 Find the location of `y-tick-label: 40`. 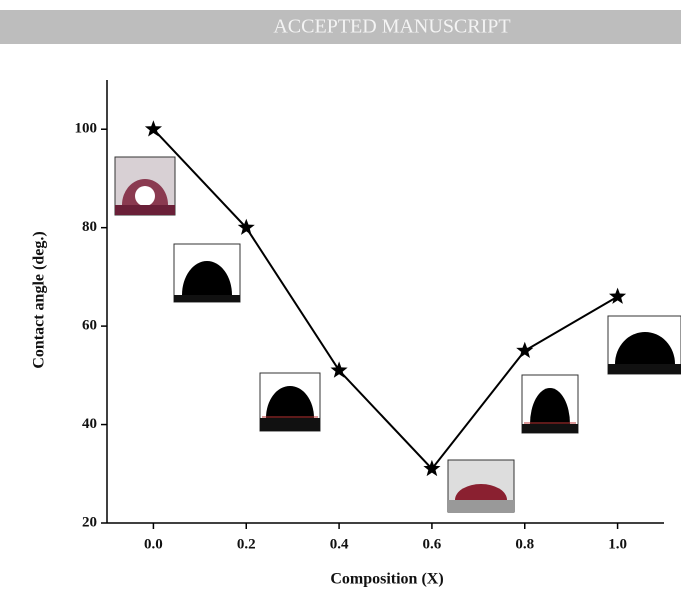

y-tick-label: 40 is located at coordinates (89, 424).